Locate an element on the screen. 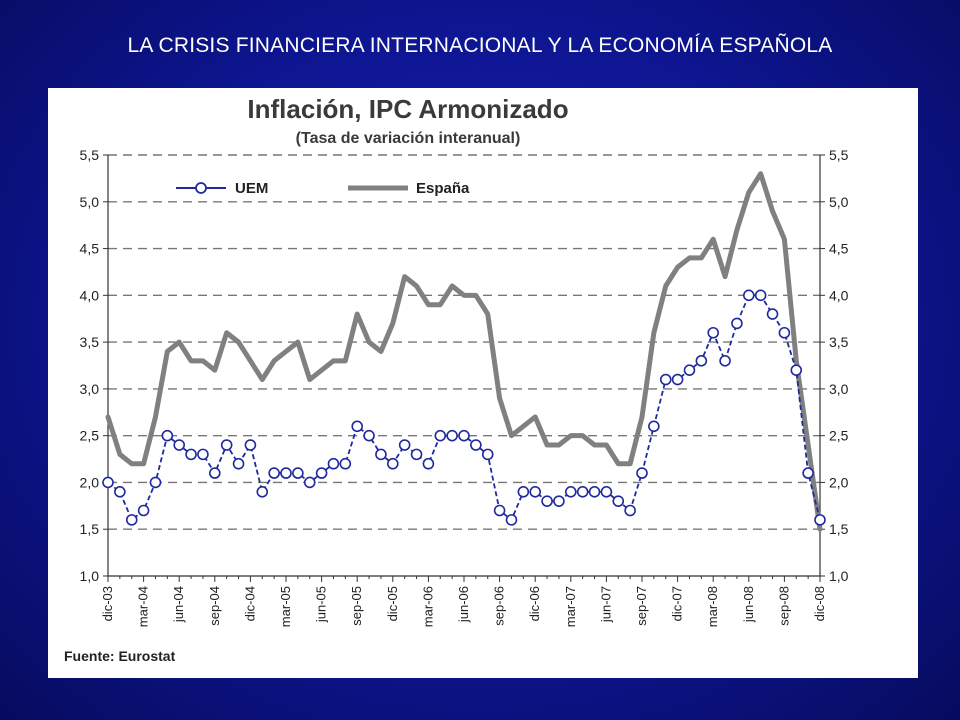 The image size is (960, 720). y-tick-label-right: 1,5 is located at coordinates (839, 529).